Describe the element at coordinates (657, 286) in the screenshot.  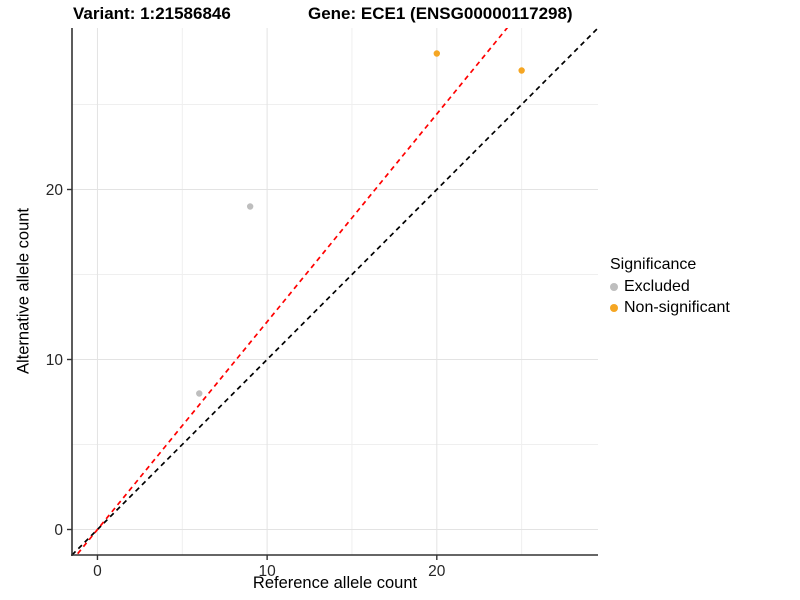
I see `legend-label-excluded: Excluded` at that location.